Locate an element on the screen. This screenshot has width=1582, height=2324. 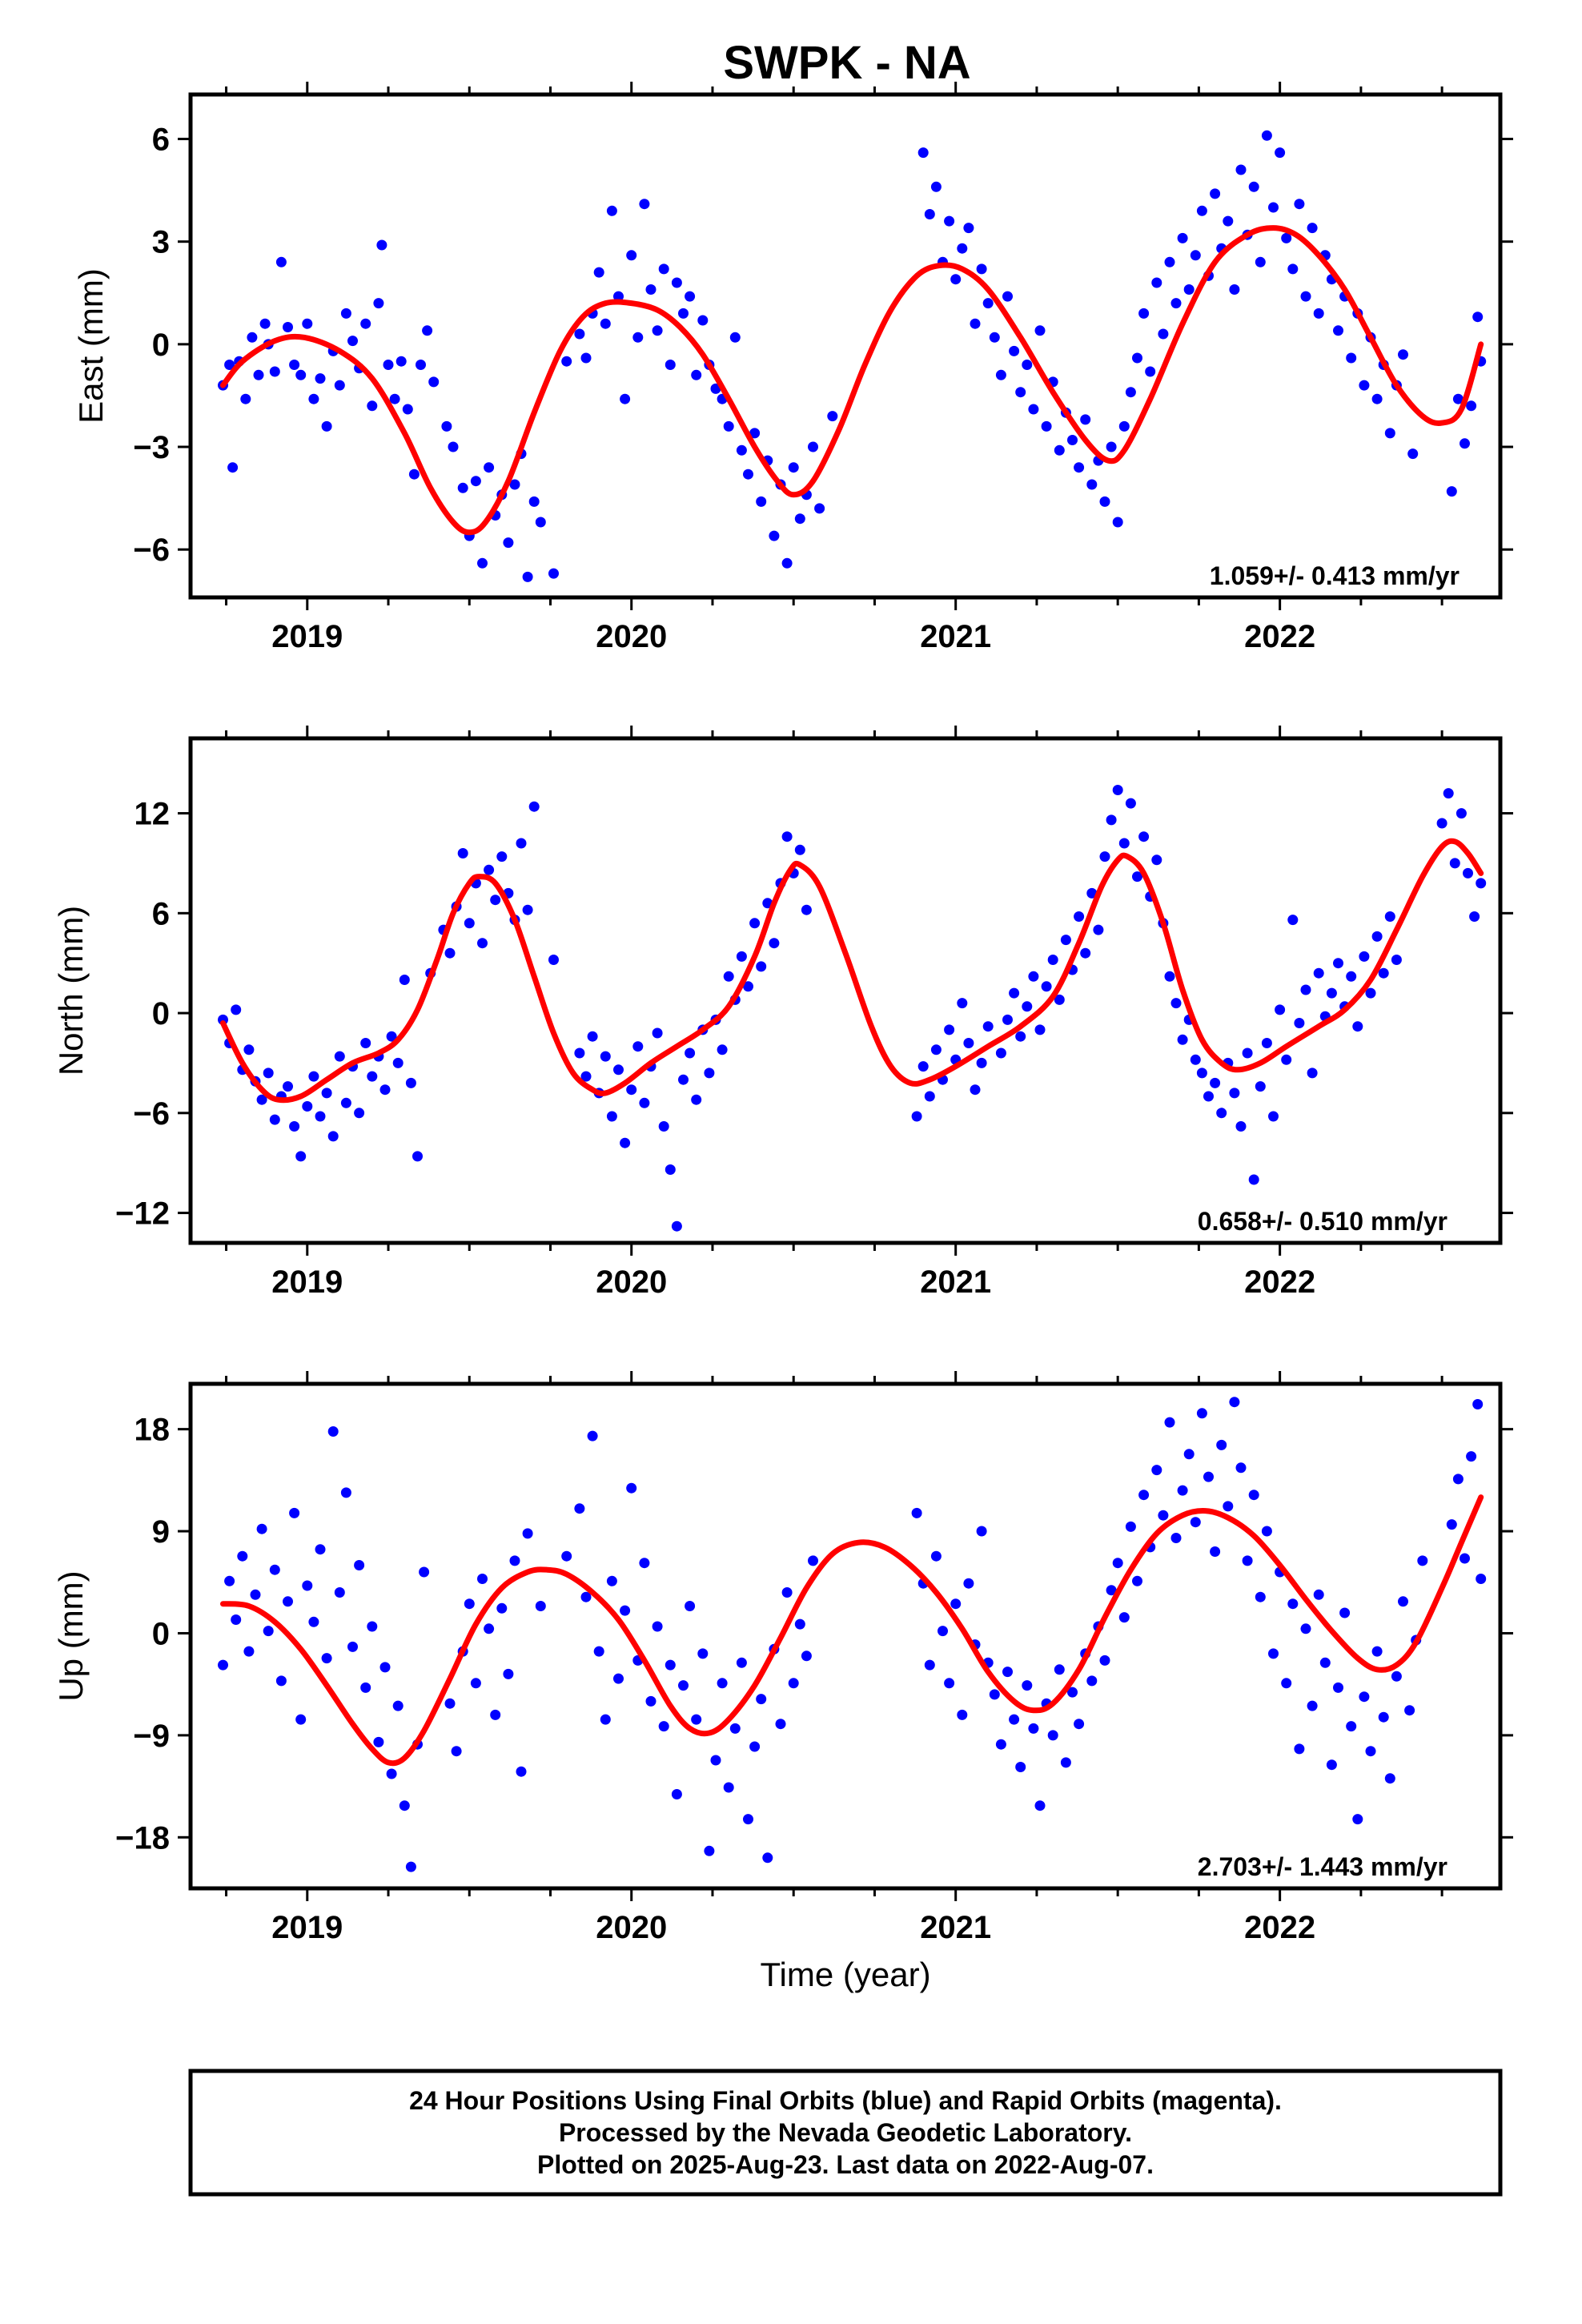
up-xtick-label: 2021 is located at coordinates (956, 1927).